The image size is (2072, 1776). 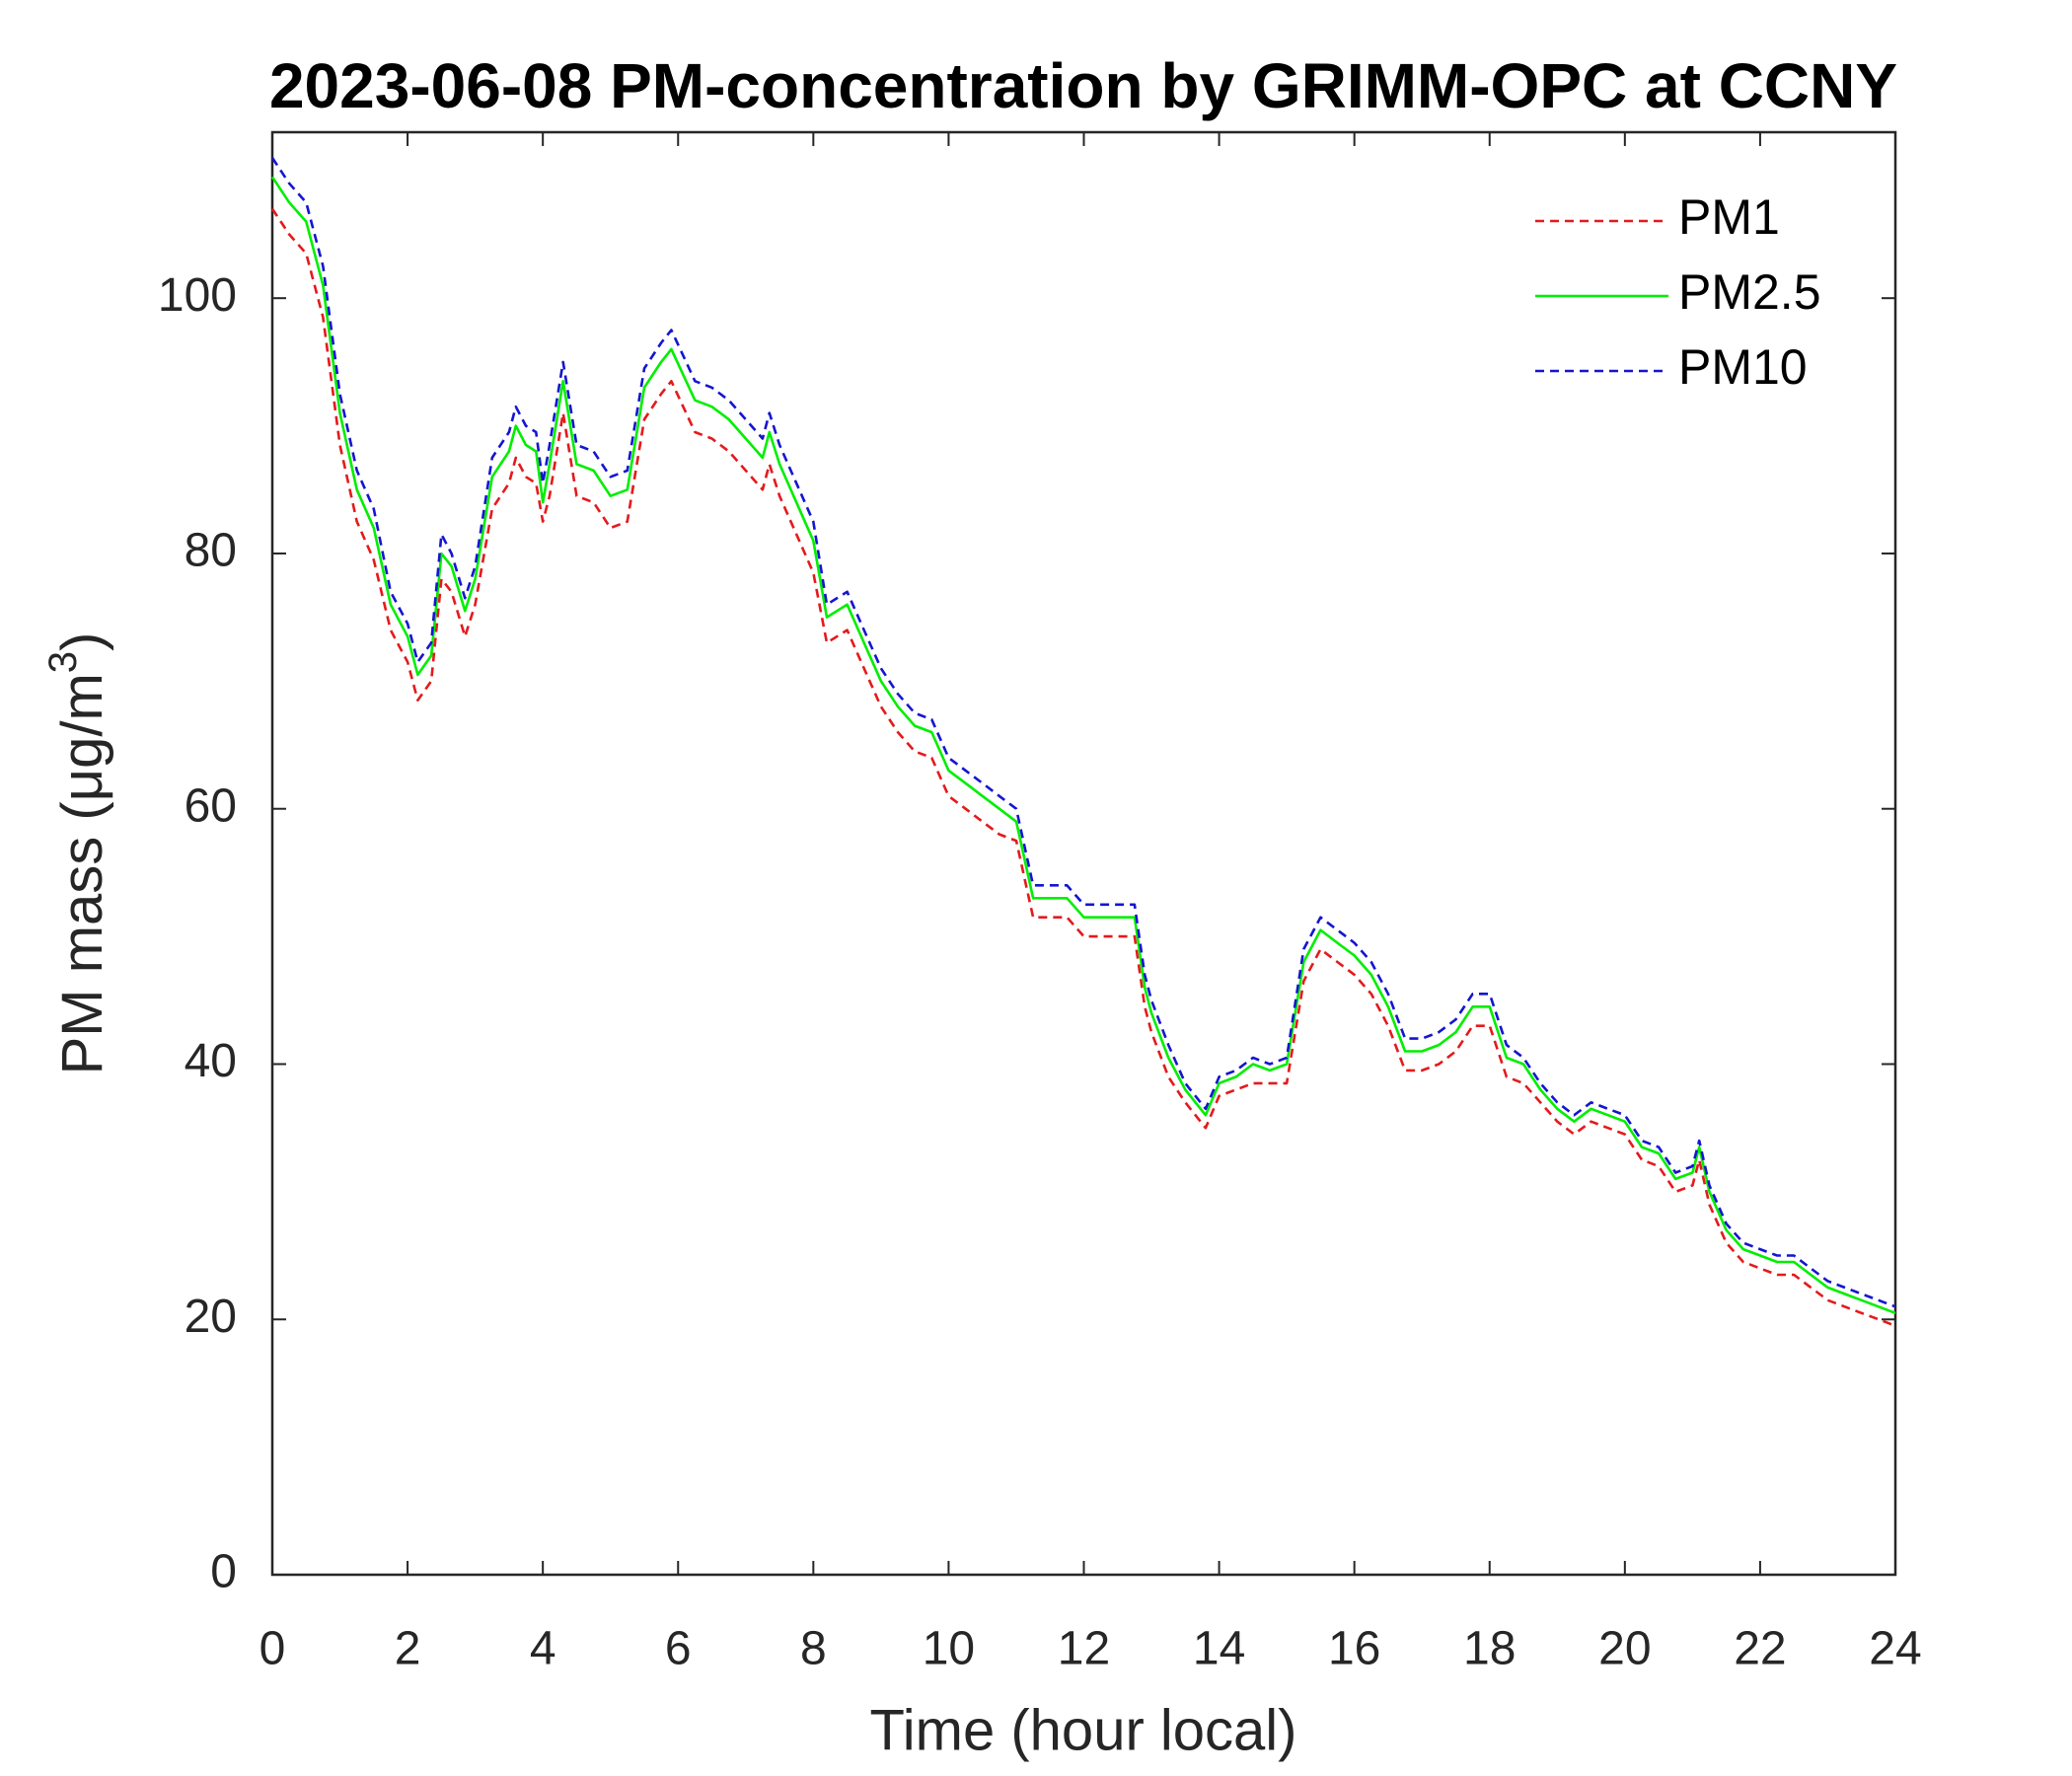 What do you see at coordinates (1760, 1649) in the screenshot?
I see `x-tick-label: 22` at bounding box center [1760, 1649].